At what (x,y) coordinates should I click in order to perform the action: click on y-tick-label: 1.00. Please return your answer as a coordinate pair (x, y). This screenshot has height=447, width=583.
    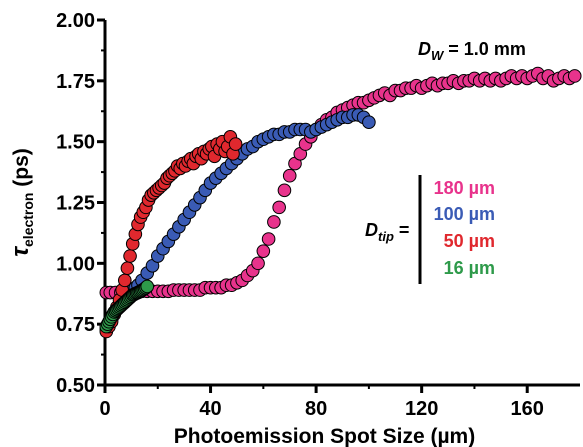
    Looking at the image, I should click on (75, 264).